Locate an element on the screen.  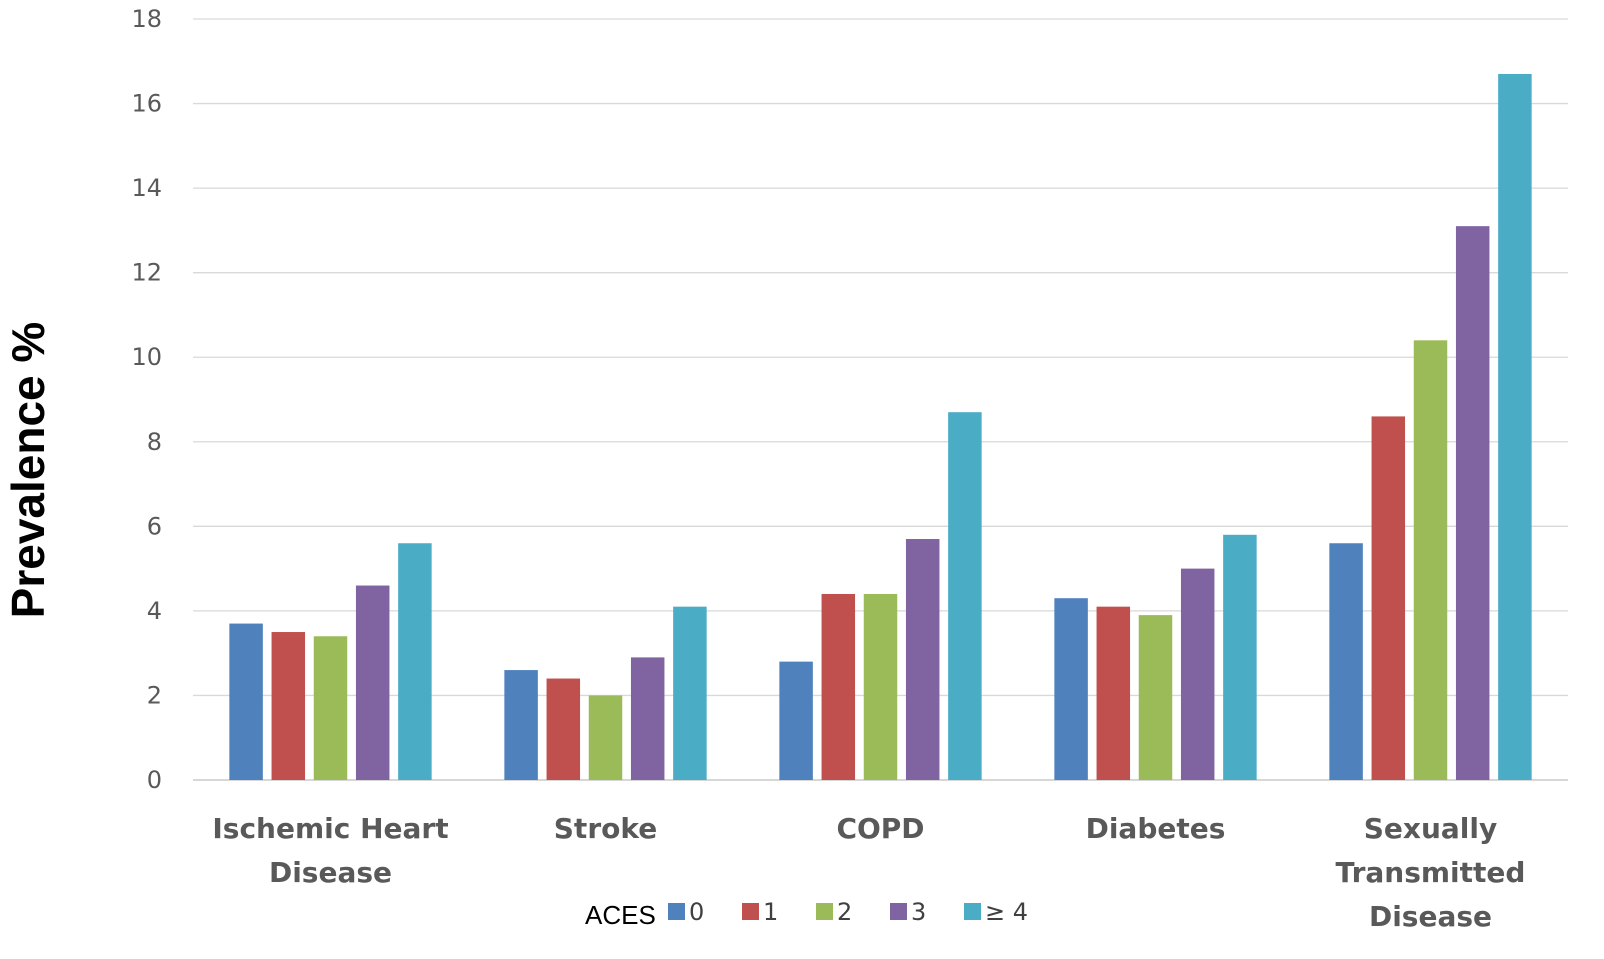
y-tick-label: 14 is located at coordinates (146, 188).